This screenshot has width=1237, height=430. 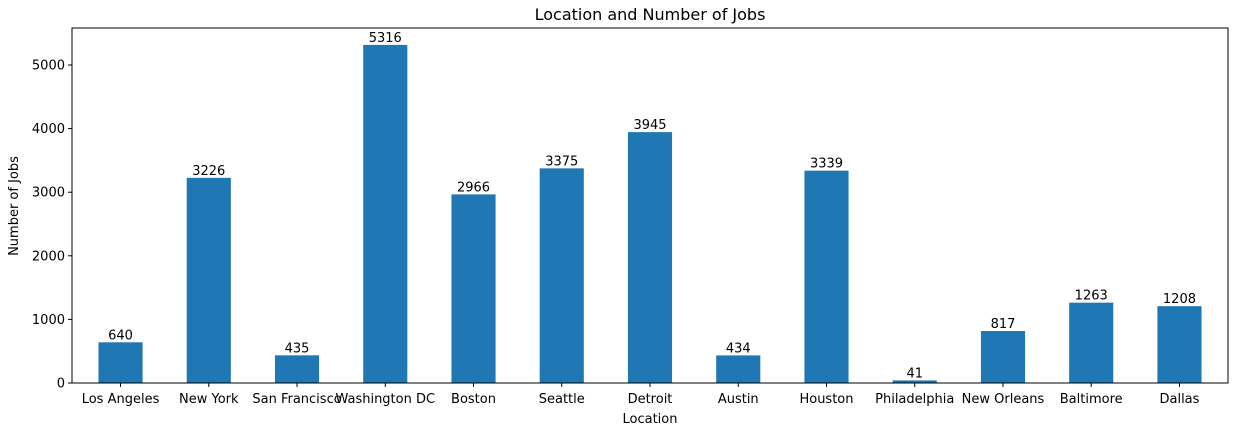 What do you see at coordinates (914, 399) in the screenshot?
I see `x-tick-label: Philadelphia` at bounding box center [914, 399].